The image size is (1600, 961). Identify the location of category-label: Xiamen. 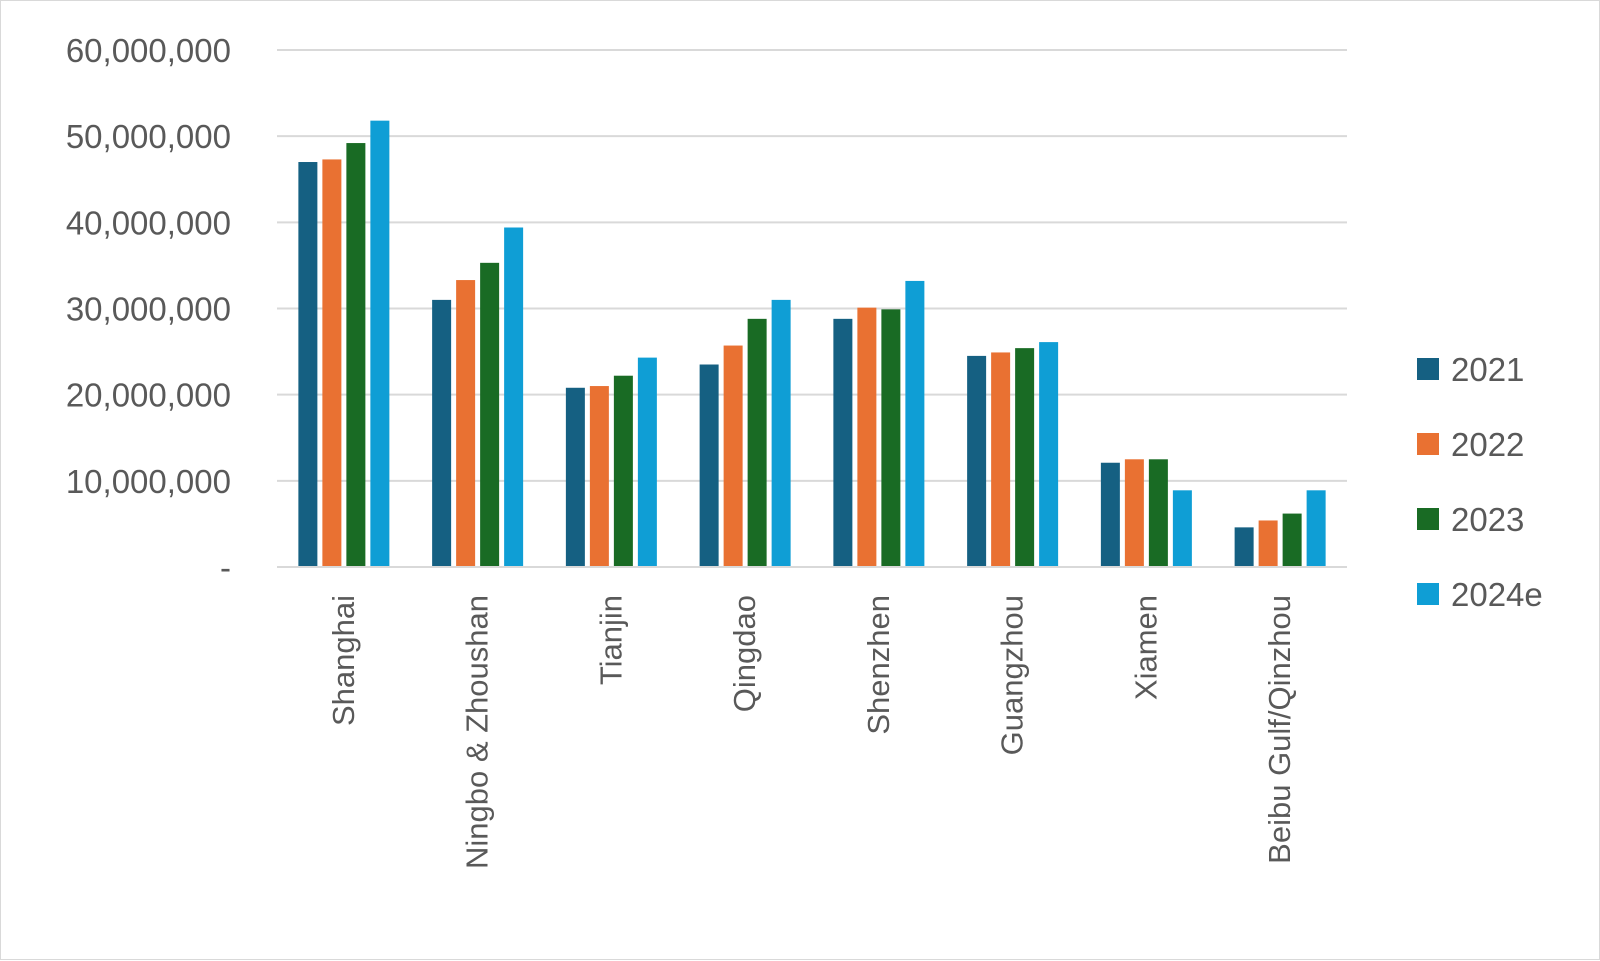
(1145, 647).